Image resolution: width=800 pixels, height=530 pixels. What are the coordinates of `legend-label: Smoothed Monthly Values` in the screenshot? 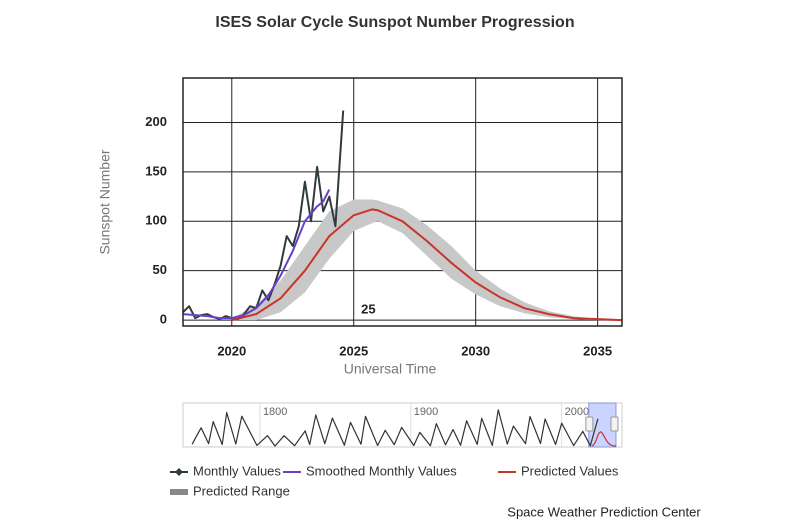 It's located at (381, 470).